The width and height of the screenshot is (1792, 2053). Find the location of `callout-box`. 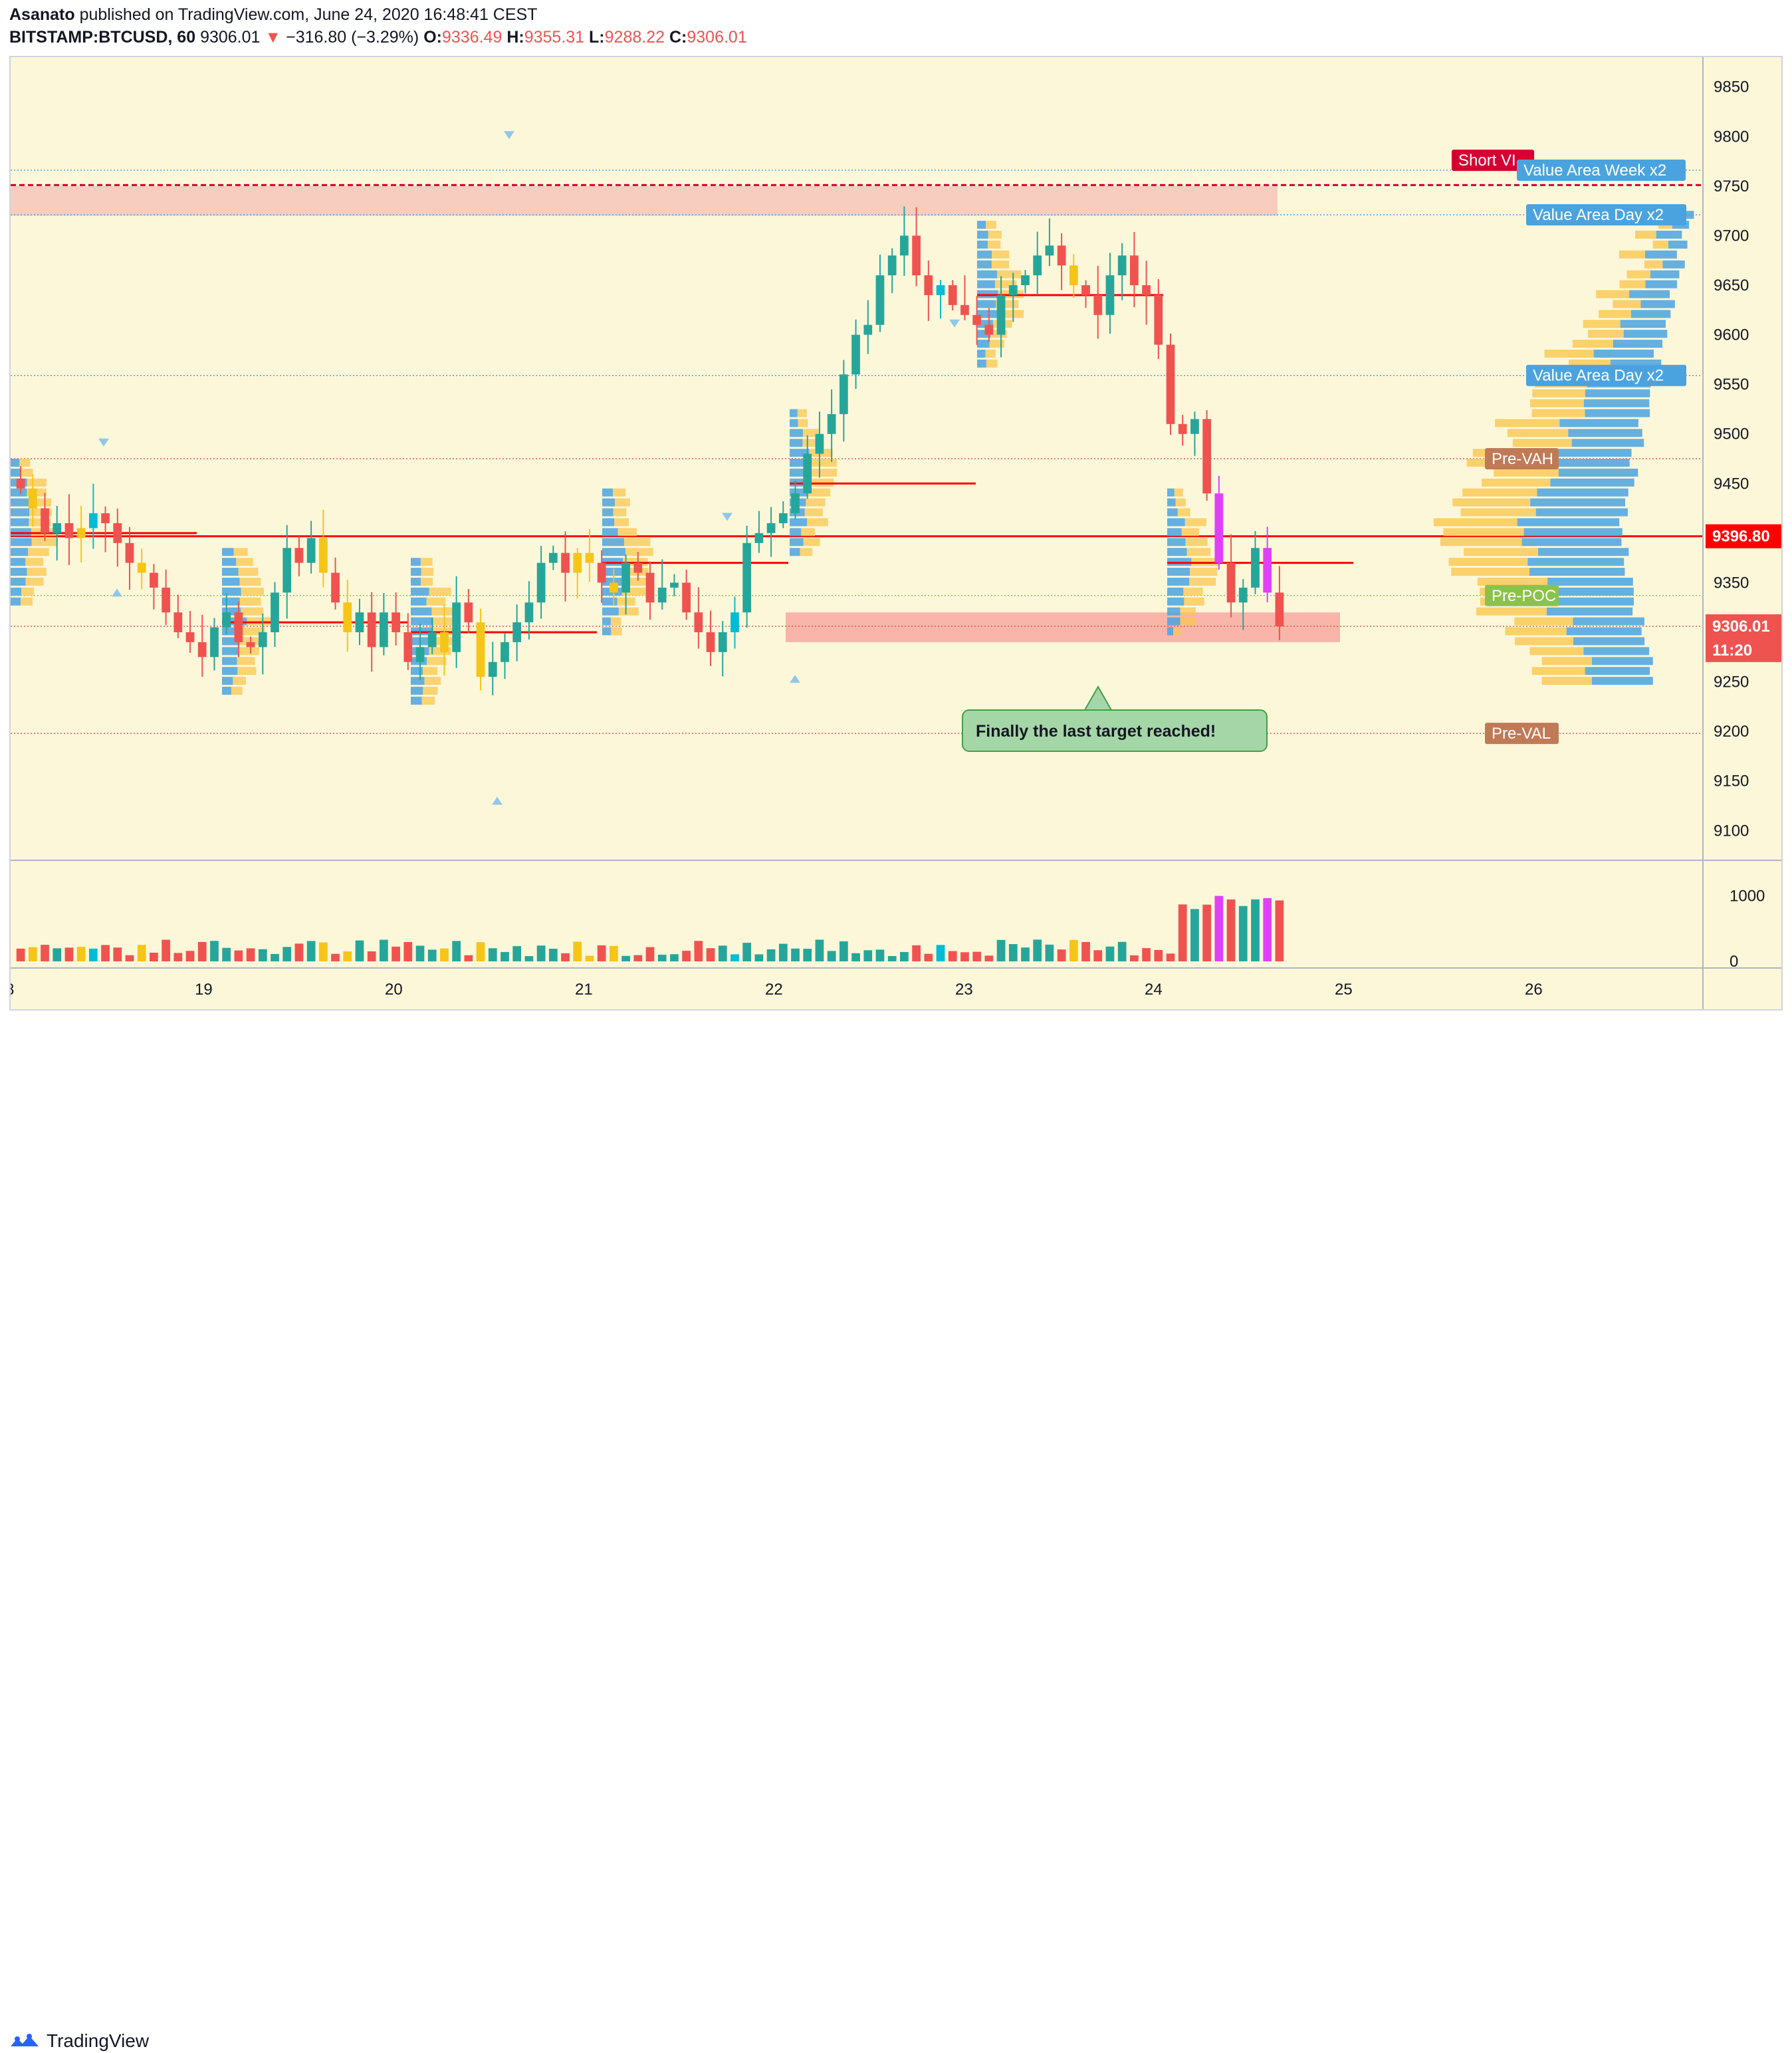

callout-box is located at coordinates (1115, 730).